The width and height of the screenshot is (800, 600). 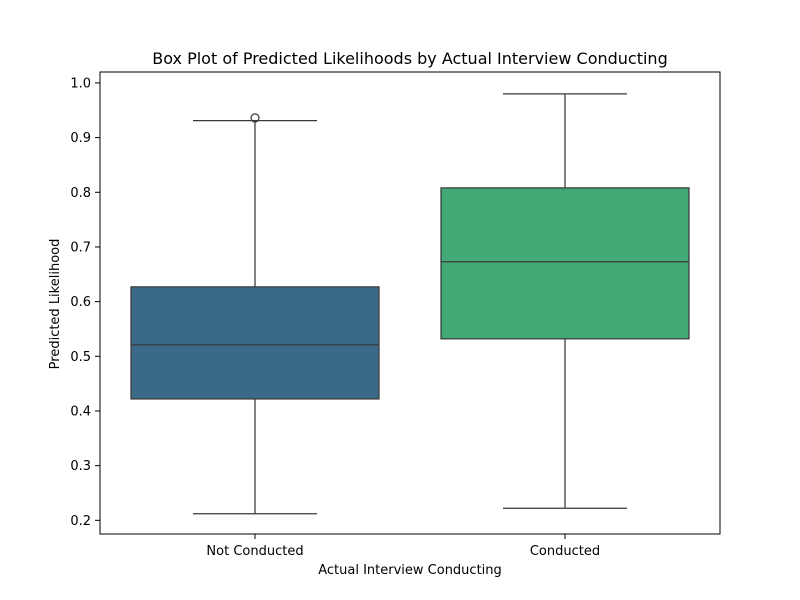 What do you see at coordinates (80, 521) in the screenshot?
I see `y-tick-label: 0.2` at bounding box center [80, 521].